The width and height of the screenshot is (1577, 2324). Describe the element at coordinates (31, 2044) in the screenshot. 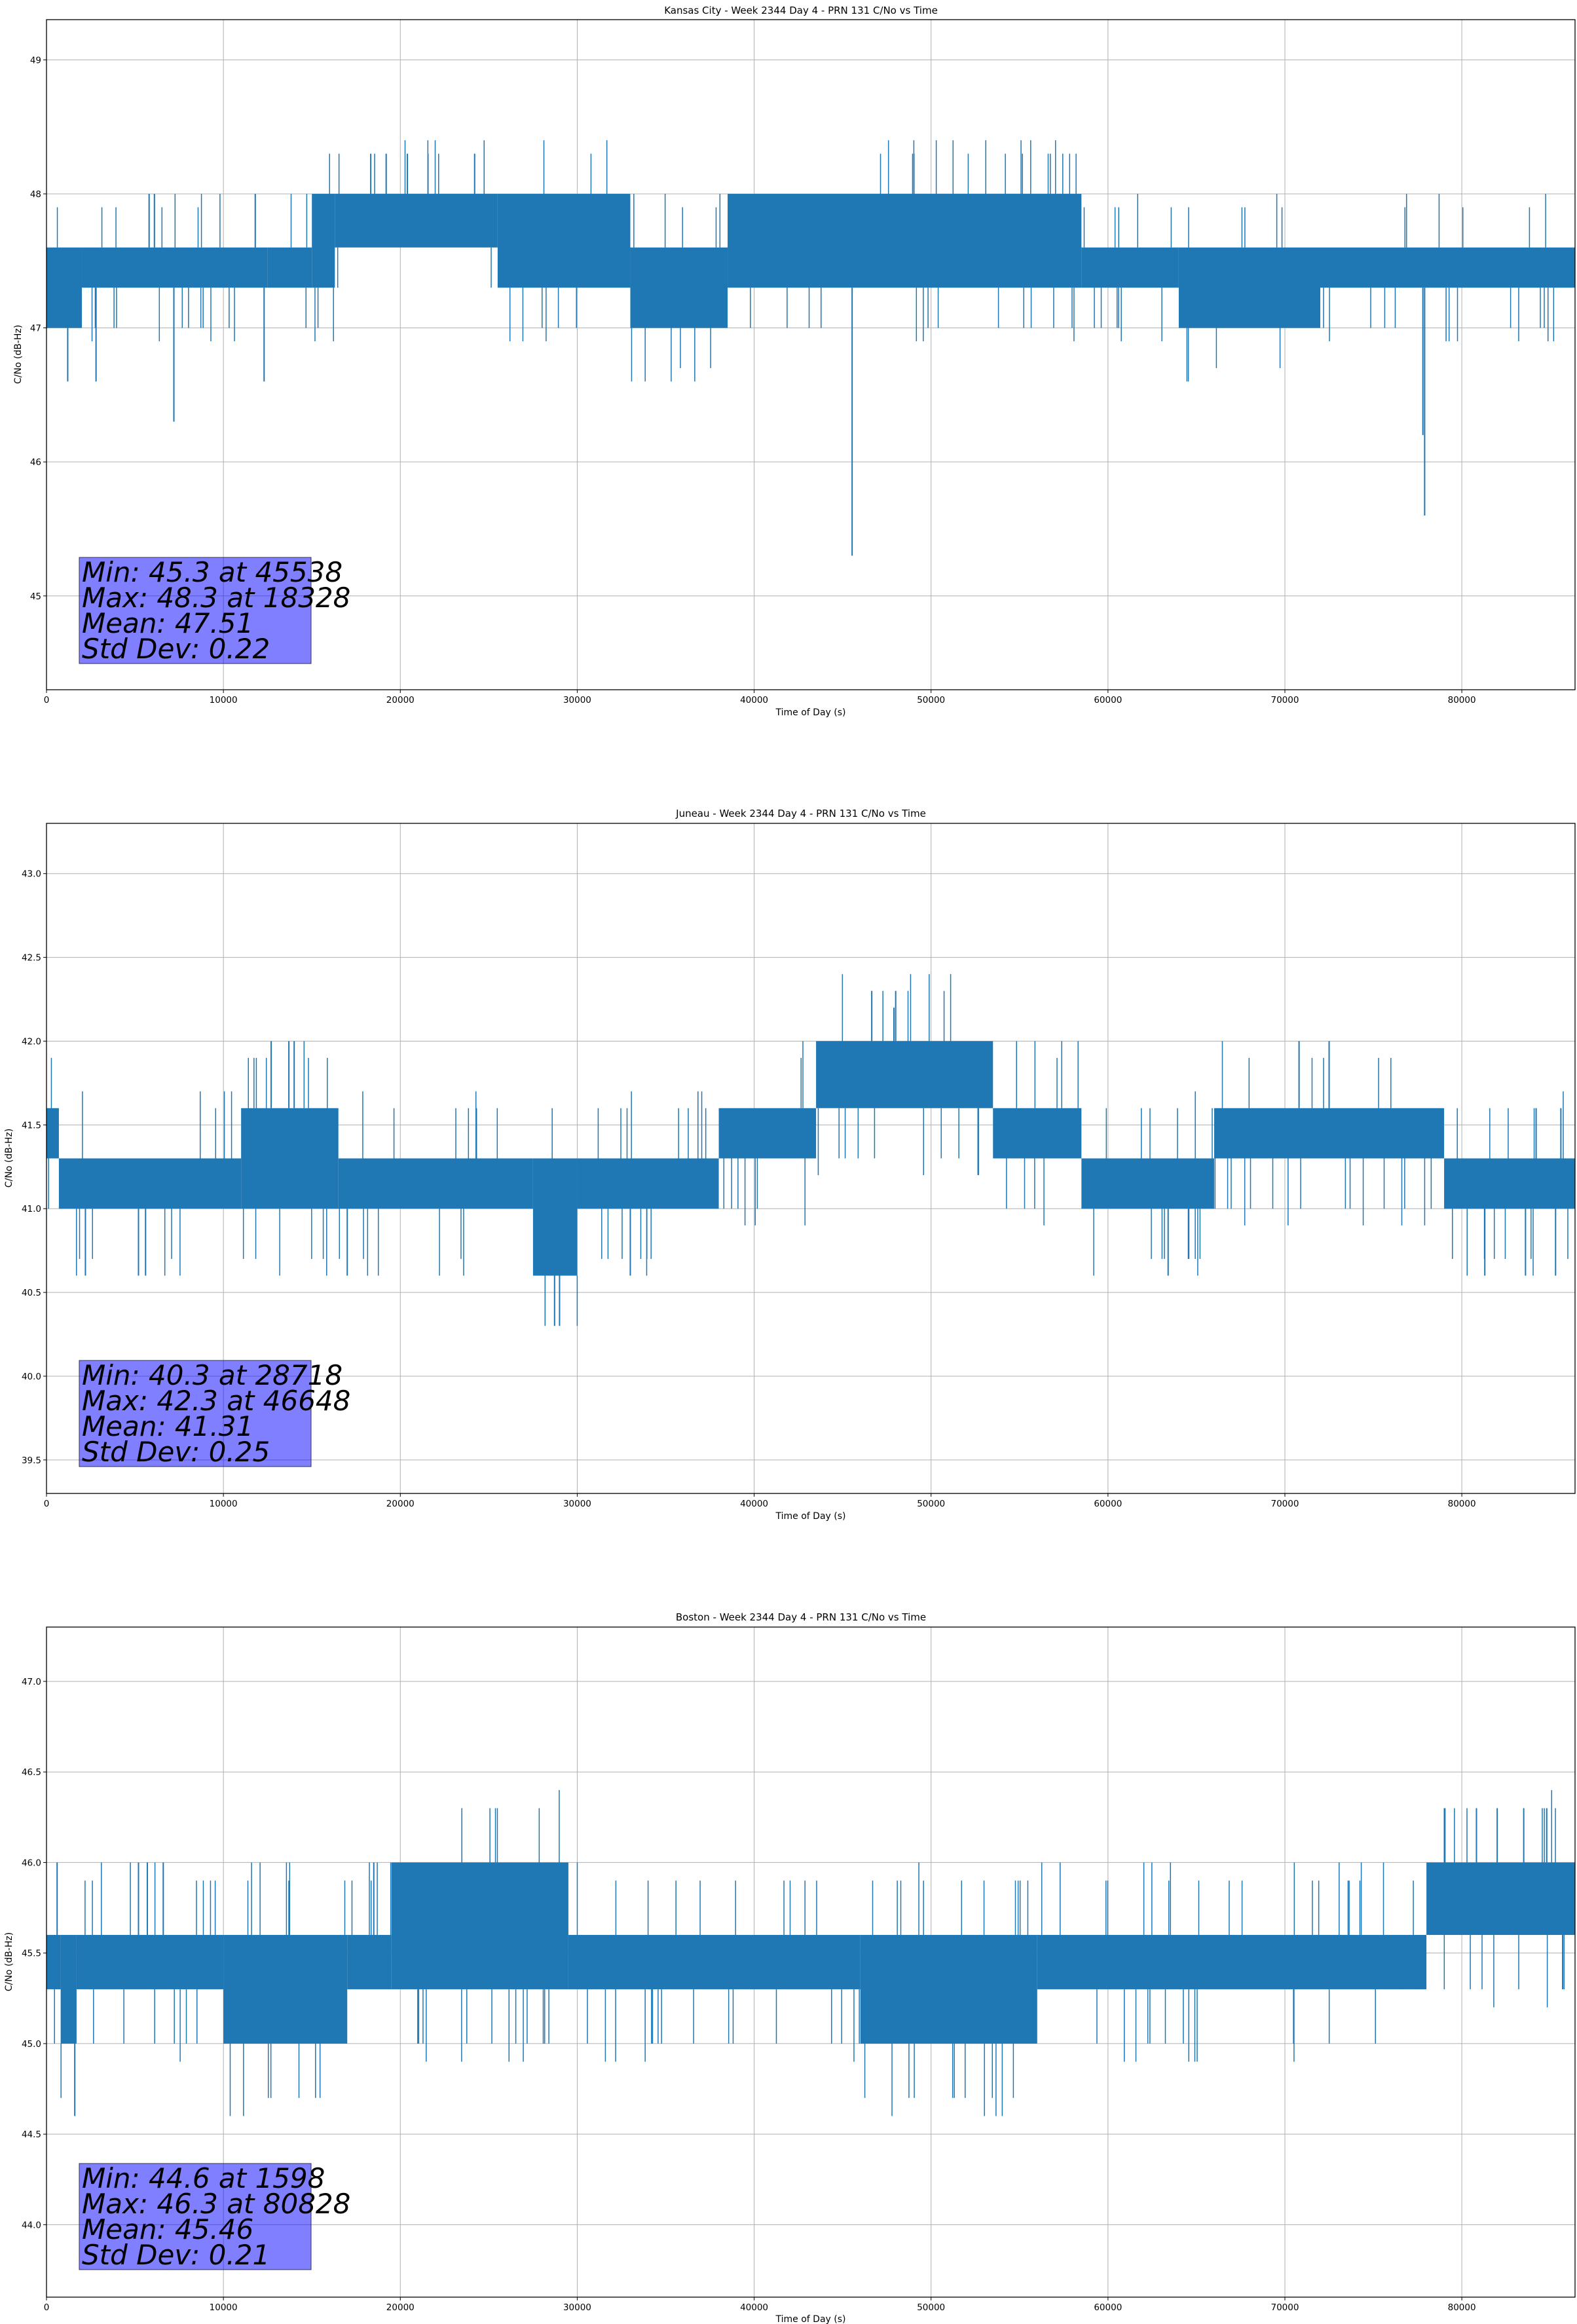

I see `y-tick-label: 45.0` at that location.